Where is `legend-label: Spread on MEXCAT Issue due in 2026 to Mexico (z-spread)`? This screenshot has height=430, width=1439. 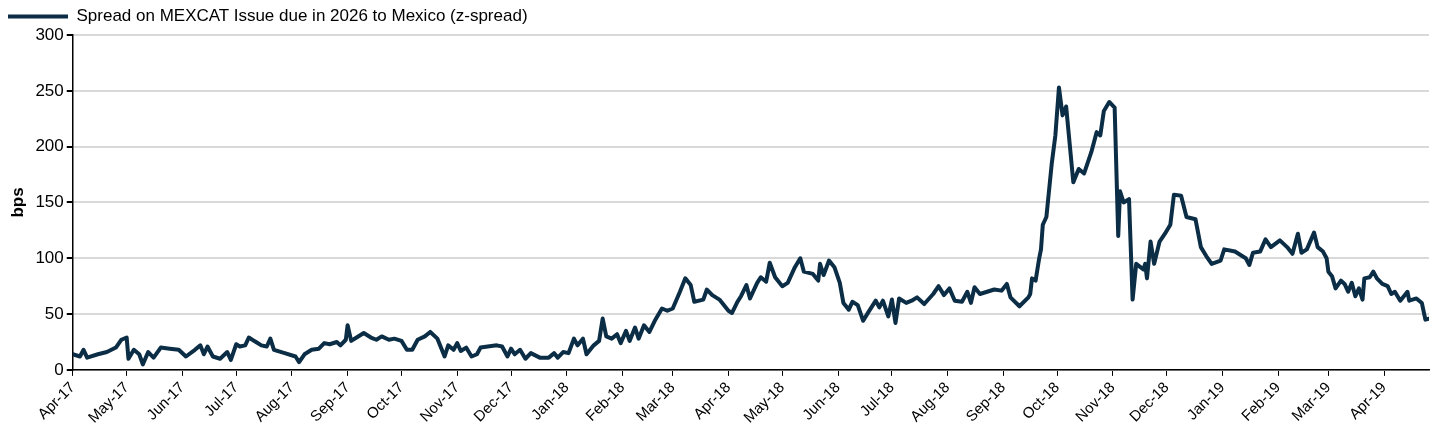
legend-label: Spread on MEXCAT Issue due in 2026 to Mexico (z-spread) is located at coordinates (302, 16).